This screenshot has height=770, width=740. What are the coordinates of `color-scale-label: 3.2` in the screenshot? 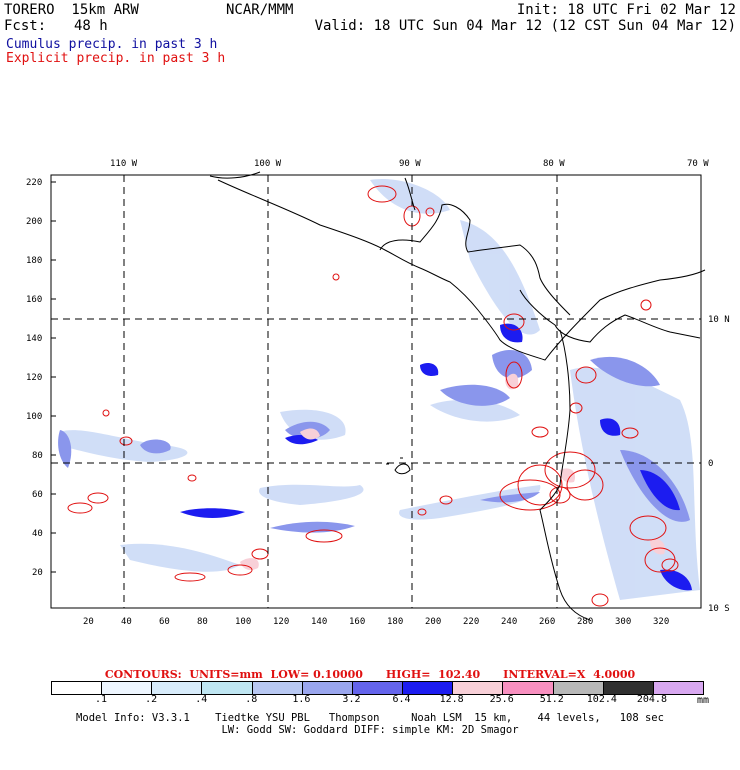 It's located at (351, 699).